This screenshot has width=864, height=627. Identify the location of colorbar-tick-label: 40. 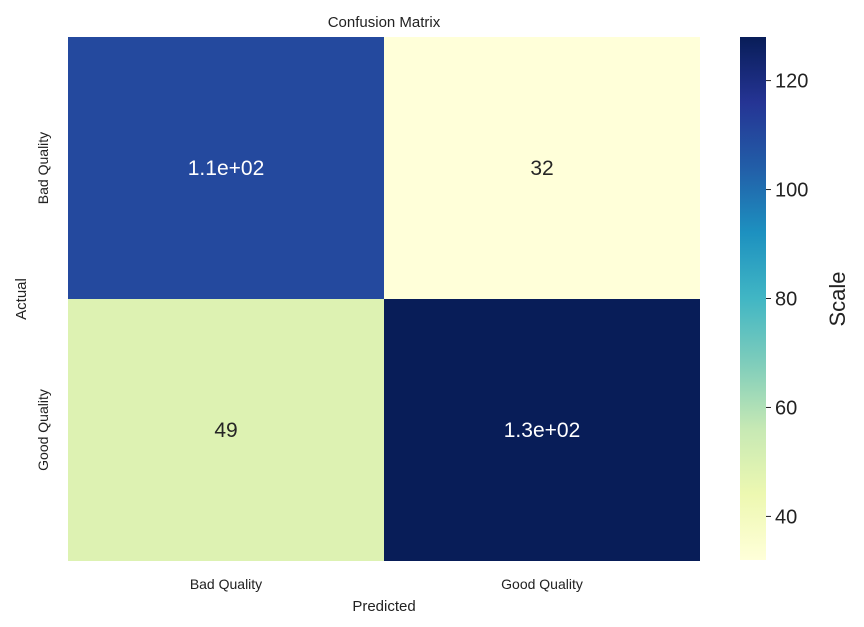
(786, 517).